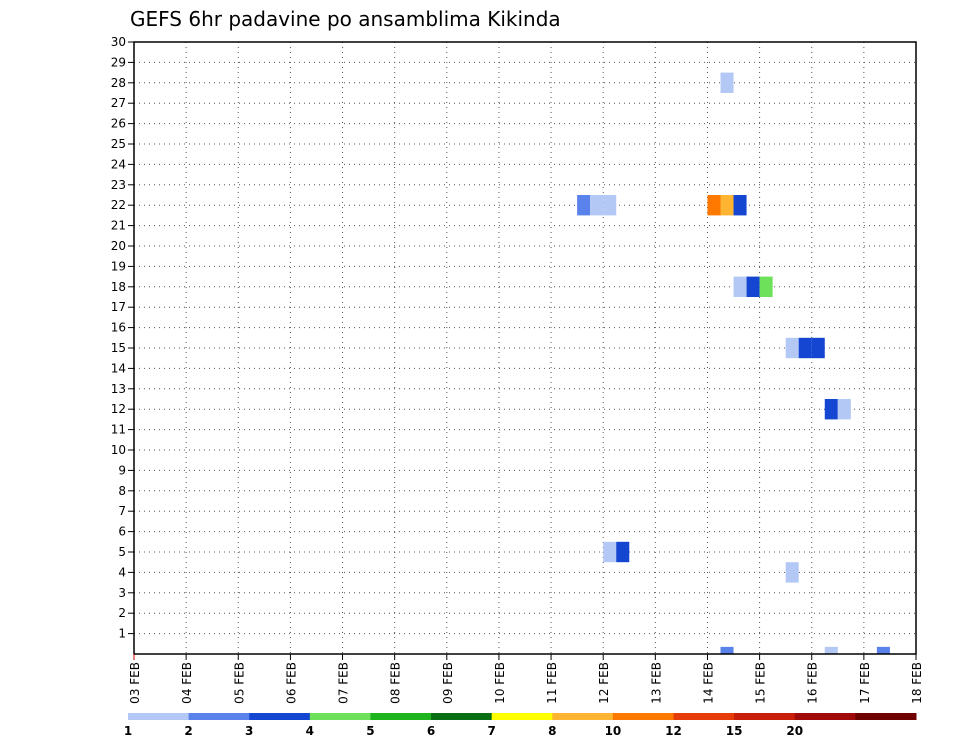 This screenshot has width=960, height=742. Describe the element at coordinates (310, 731) in the screenshot. I see `legend-label: 4` at that location.